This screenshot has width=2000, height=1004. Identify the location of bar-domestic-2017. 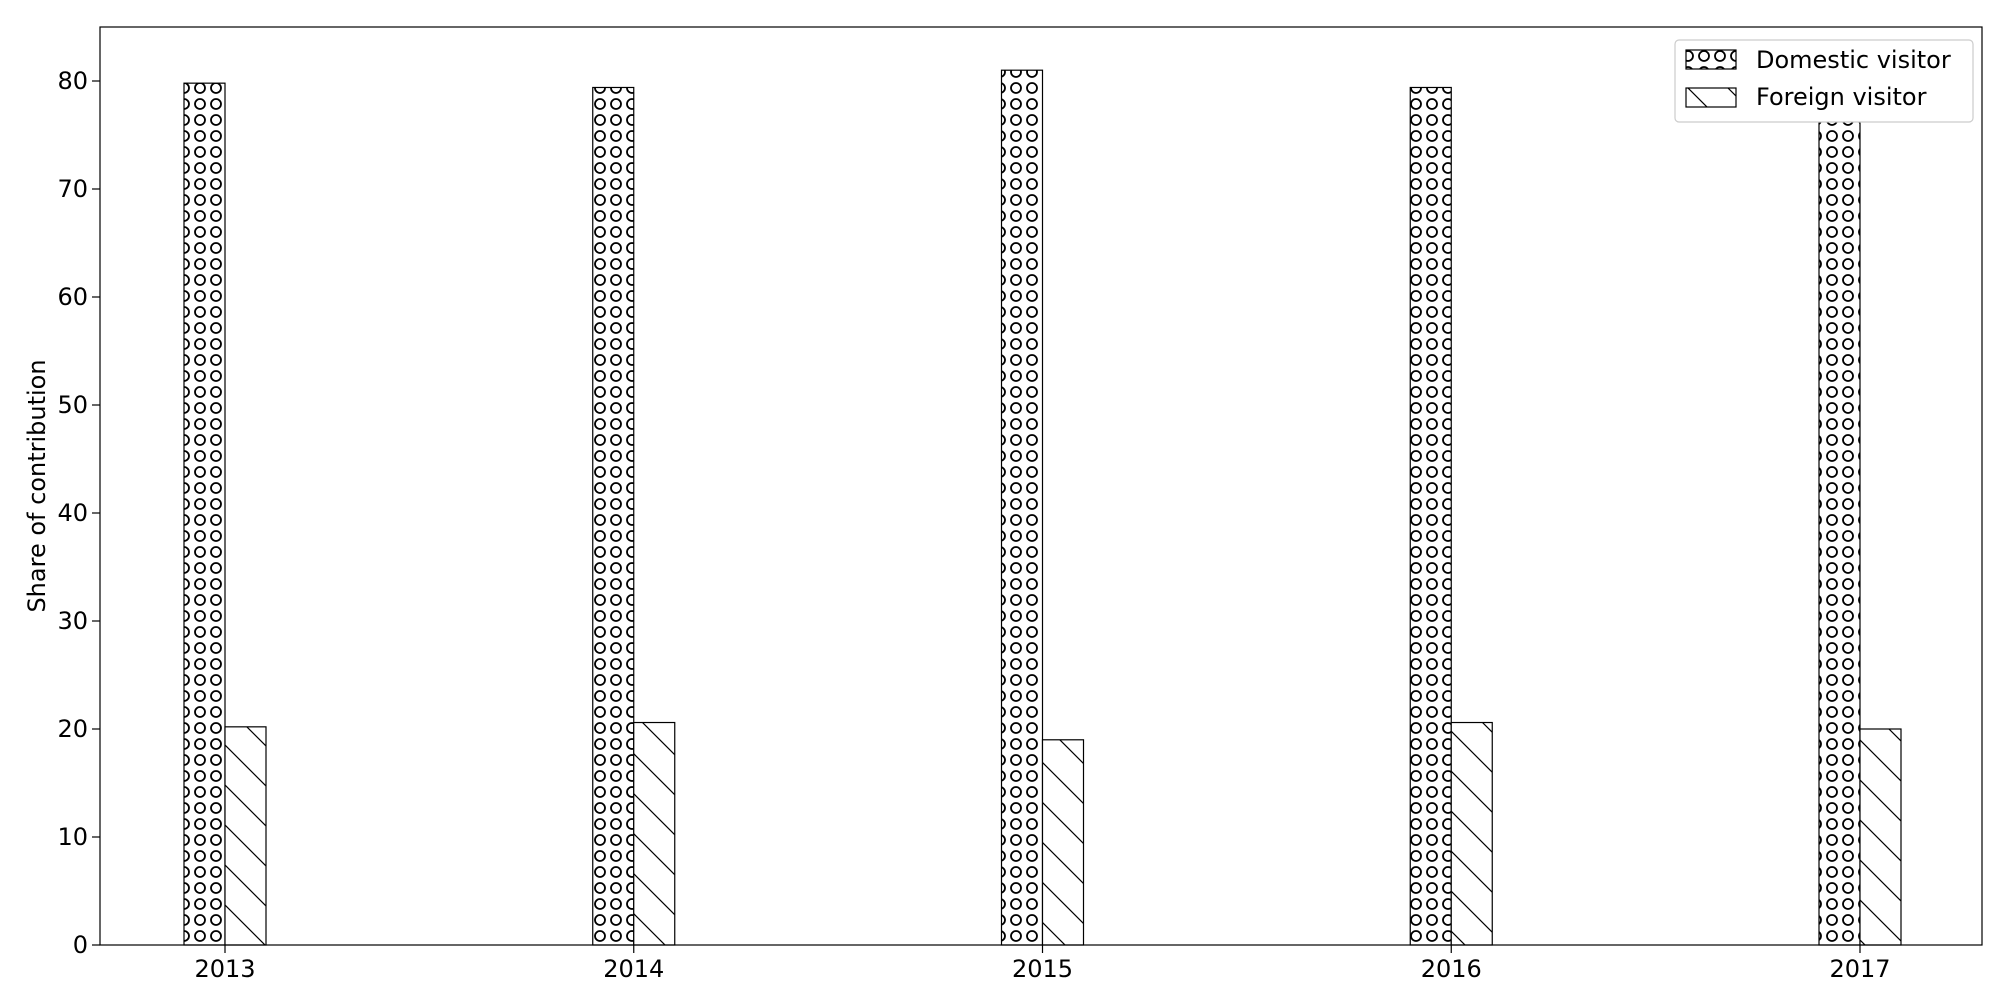
(1839, 513).